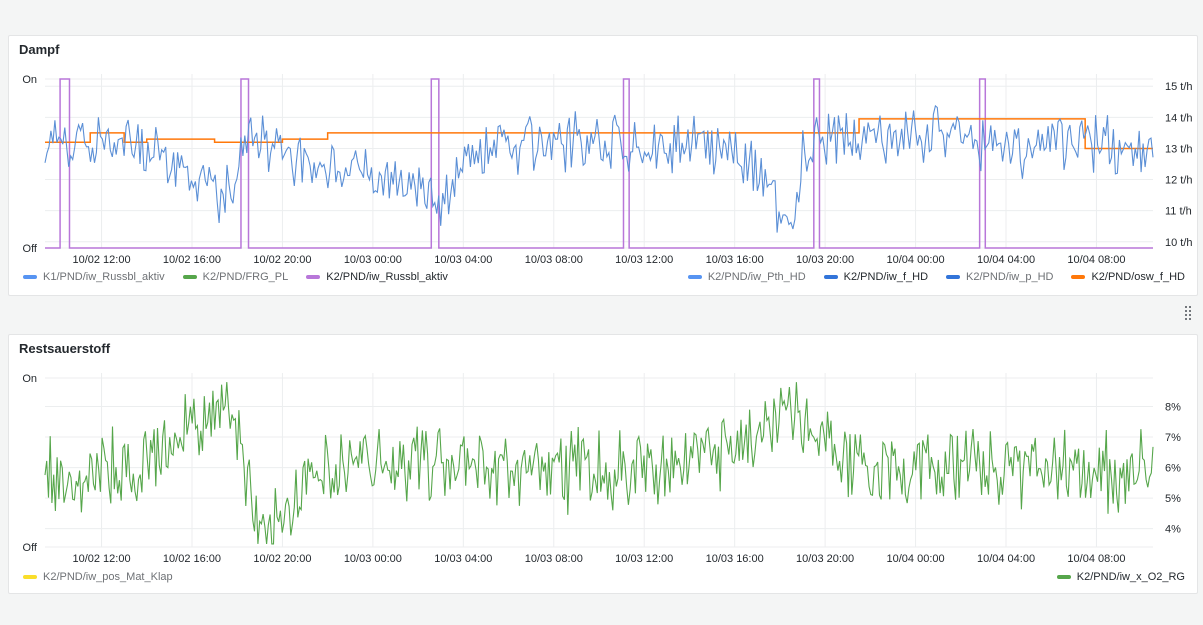  Describe the element at coordinates (1179, 118) in the screenshot. I see `y-tick-label: 14 t/h` at that location.